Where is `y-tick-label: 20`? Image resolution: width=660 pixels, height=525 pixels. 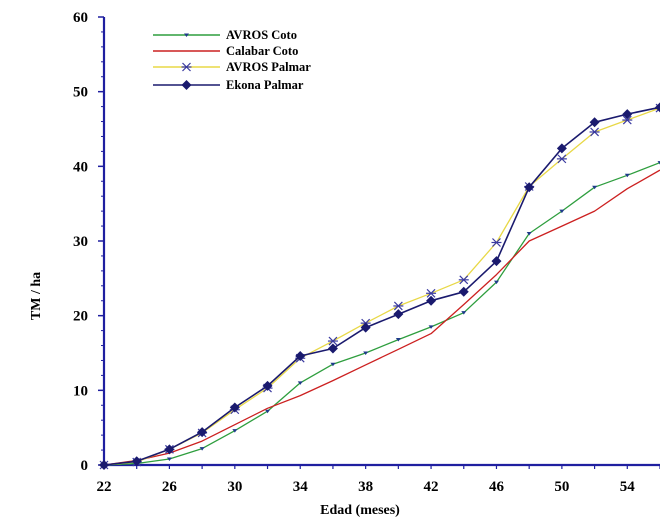
y-tick-label: 20 is located at coordinates (80, 317).